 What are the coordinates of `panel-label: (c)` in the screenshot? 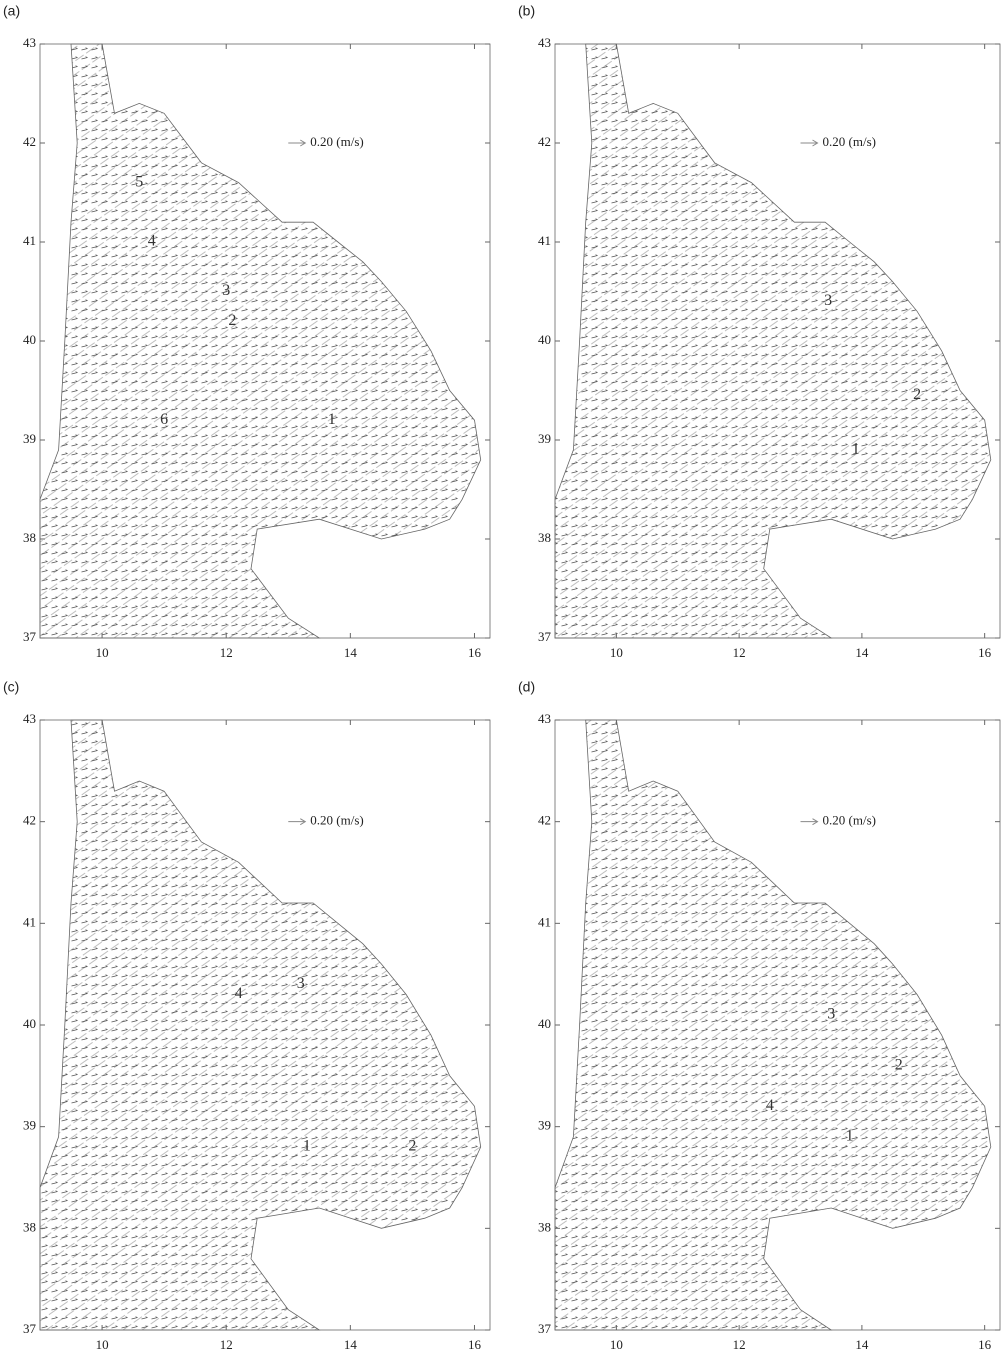 It's located at (11, 687).